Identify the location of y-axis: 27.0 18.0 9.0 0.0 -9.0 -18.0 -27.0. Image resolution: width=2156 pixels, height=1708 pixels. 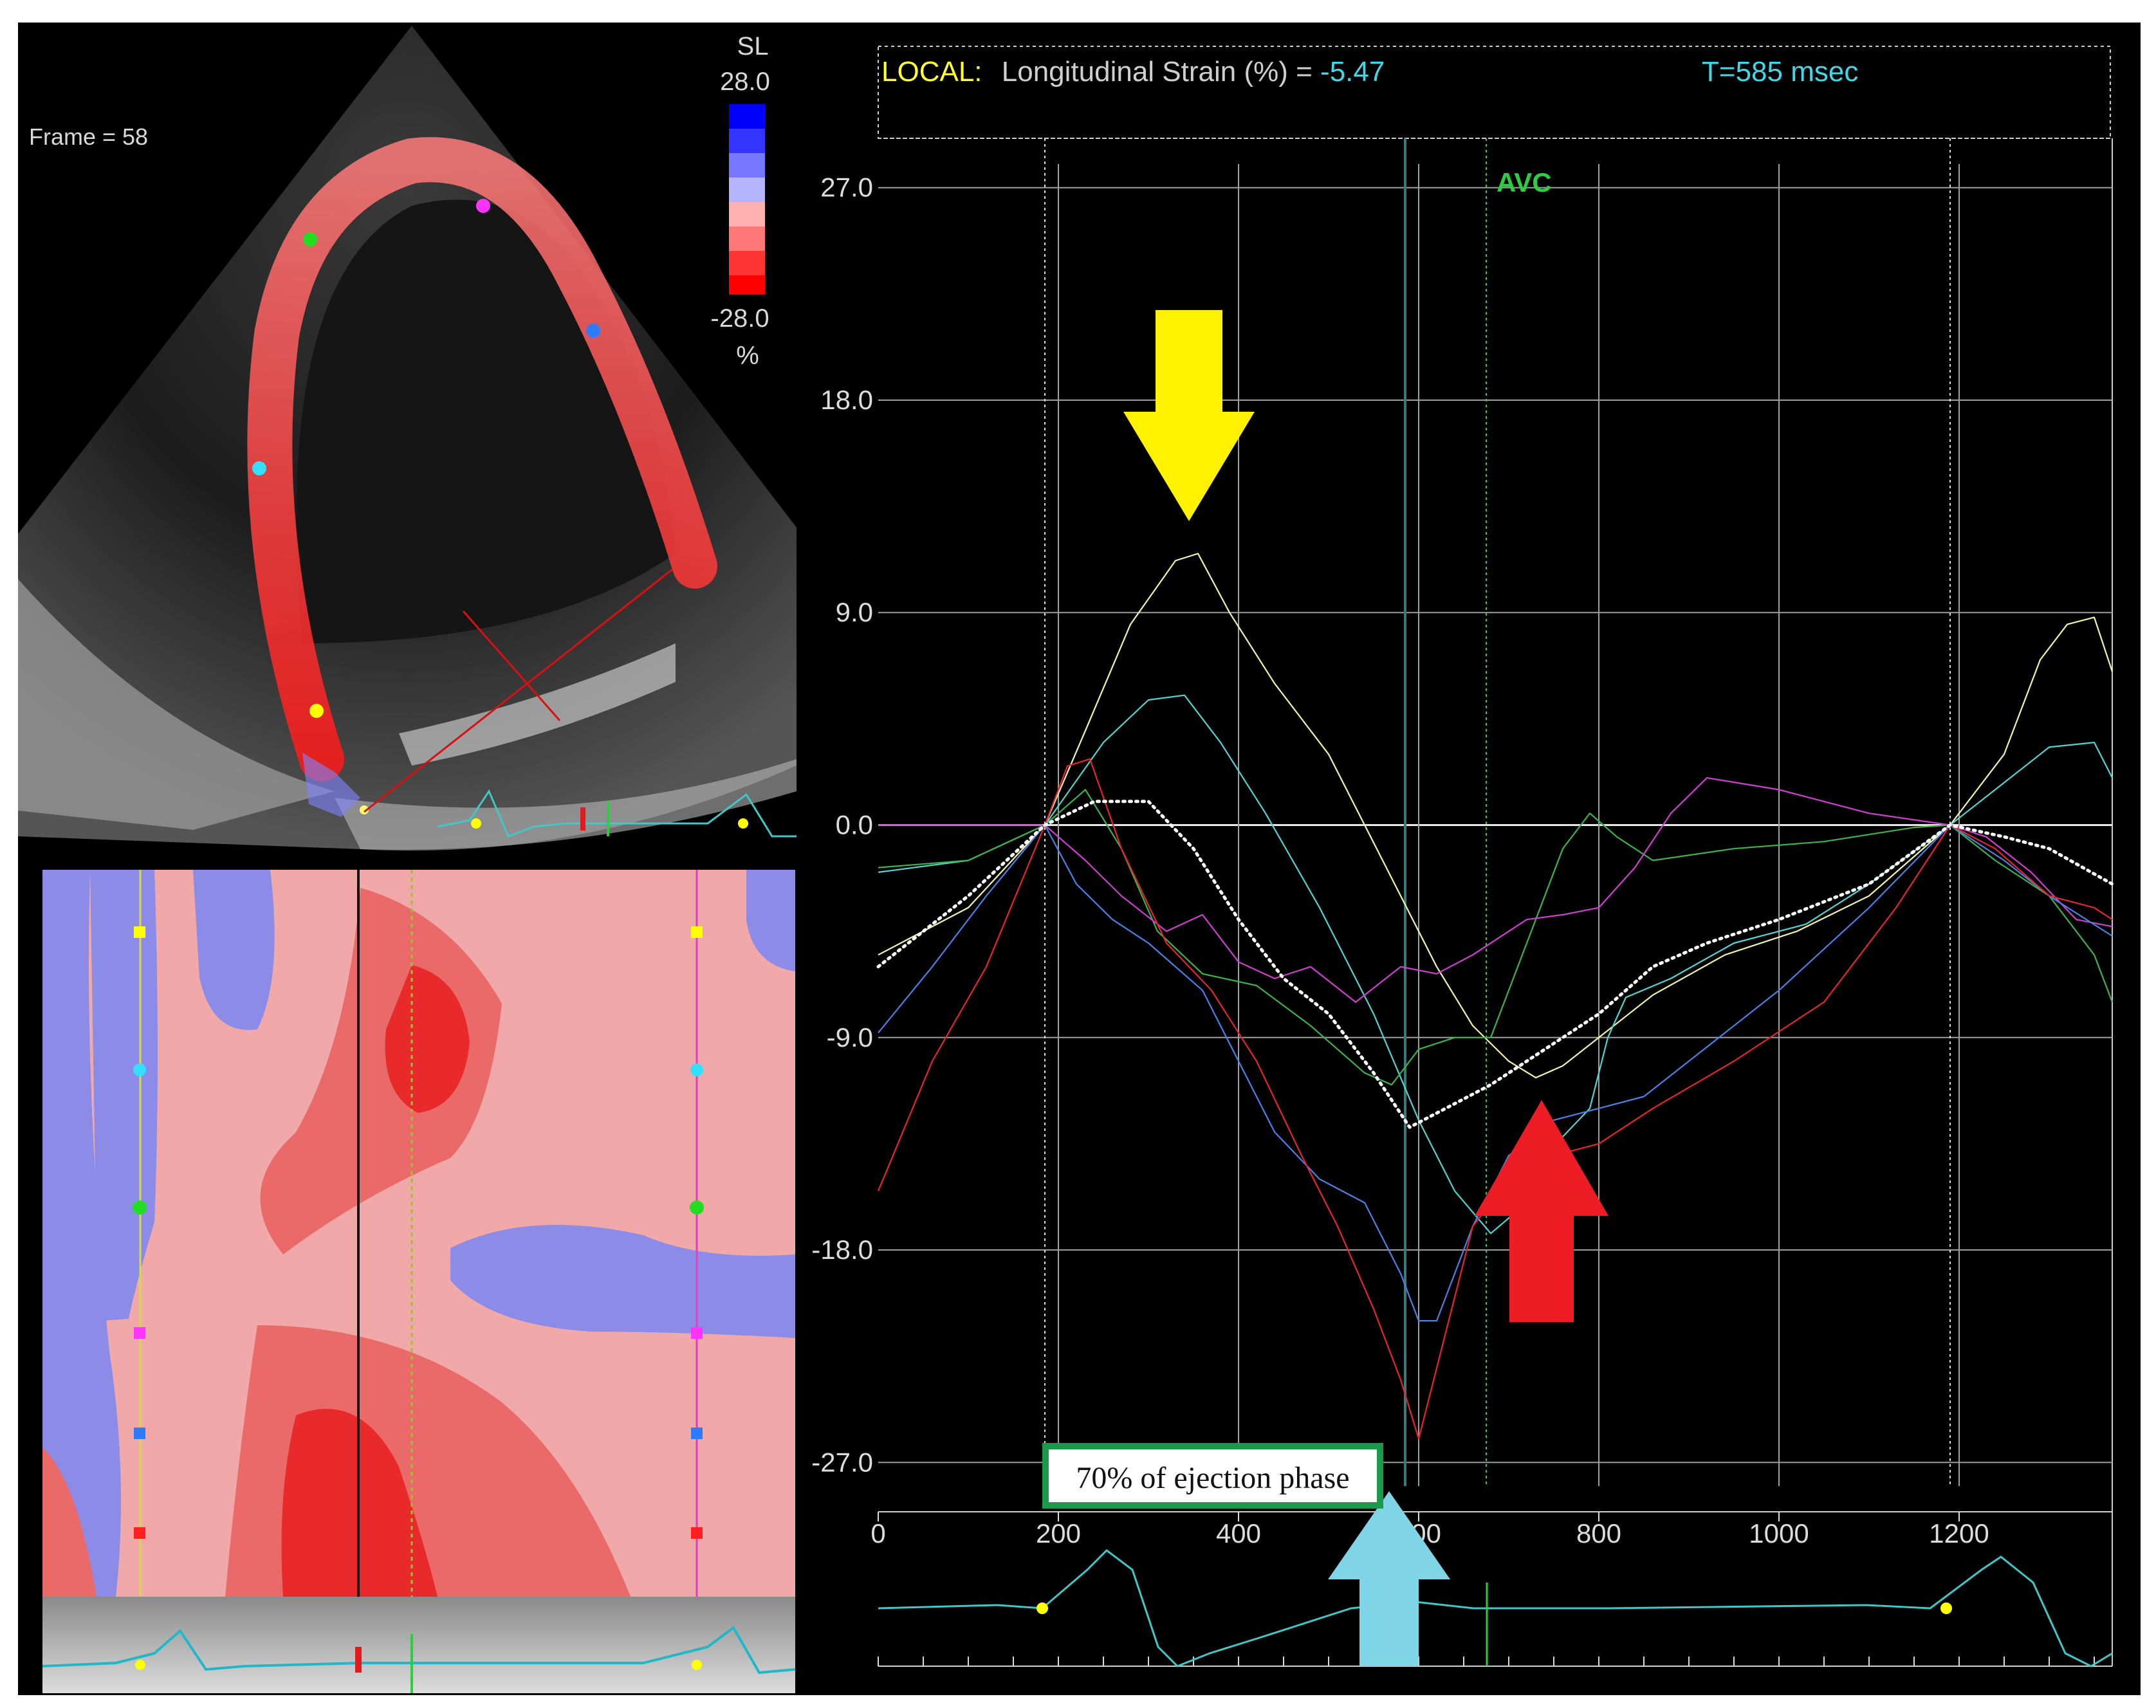
(842, 825).